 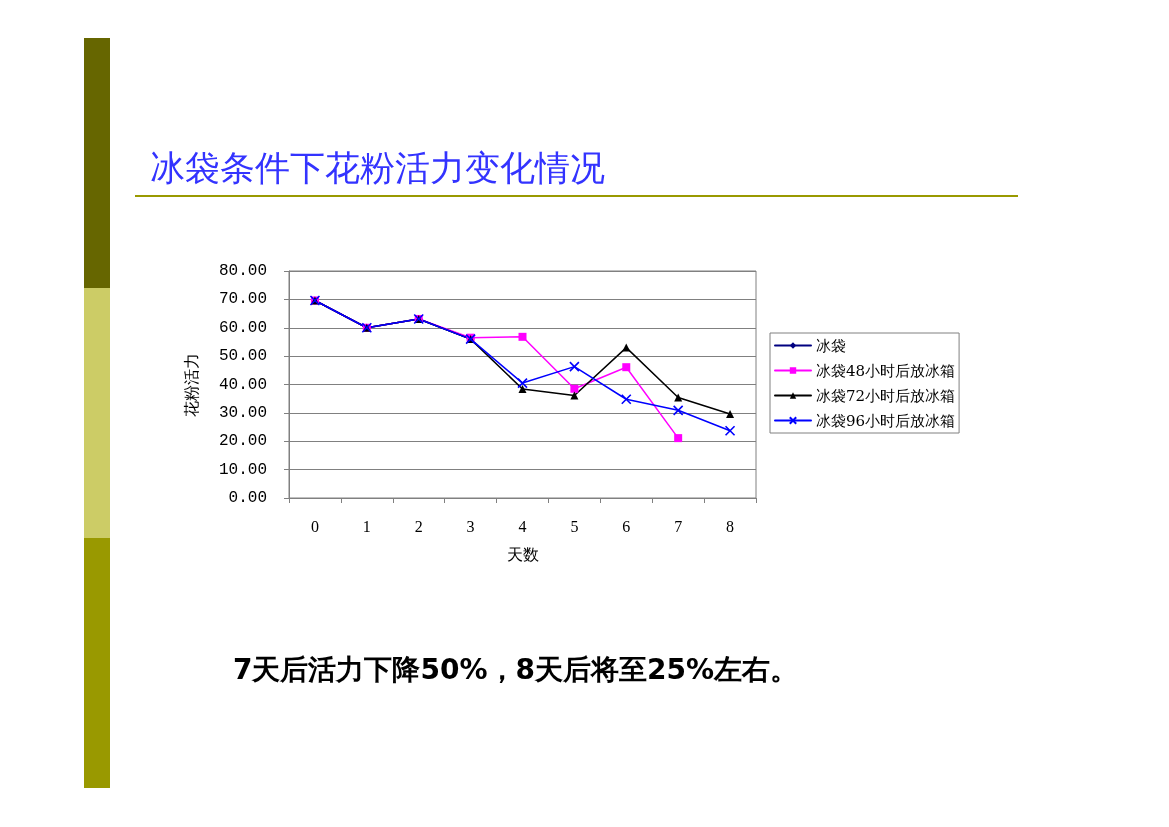 What do you see at coordinates (377, 167) in the screenshot?
I see `chart-title: 冰袋条件下花粉活力变化情况` at bounding box center [377, 167].